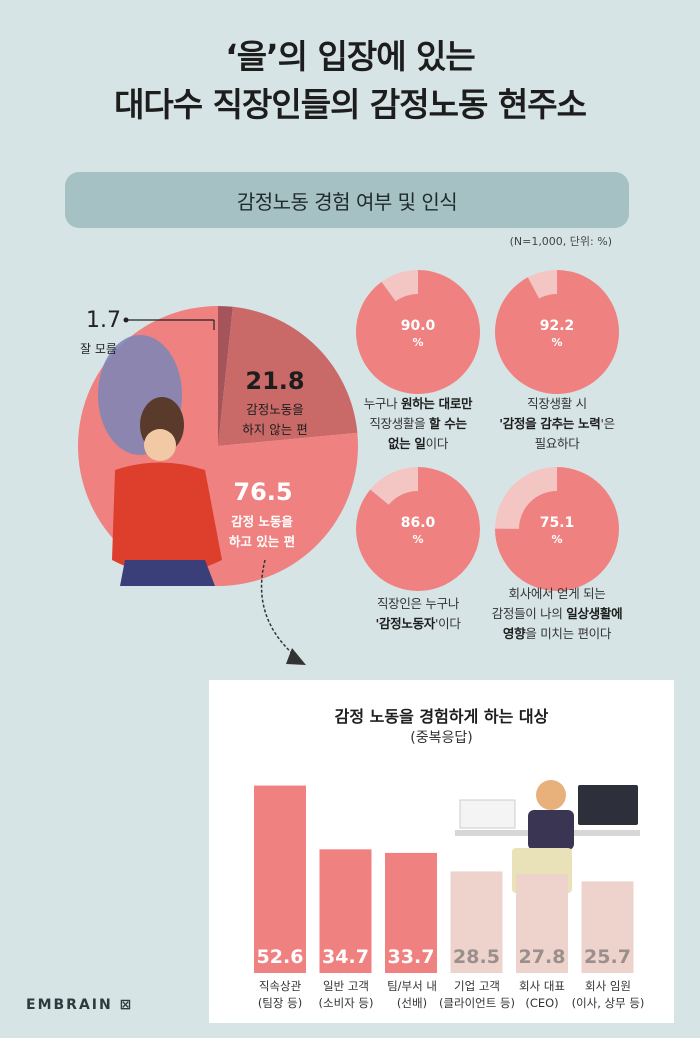 The image size is (700, 1038). Describe the element at coordinates (557, 613) in the screenshot. I see `donut-4-caption: 회사에서 얻게 되는 감정들이 나의 일상생활에 영향을 미치는 편이다` at that location.